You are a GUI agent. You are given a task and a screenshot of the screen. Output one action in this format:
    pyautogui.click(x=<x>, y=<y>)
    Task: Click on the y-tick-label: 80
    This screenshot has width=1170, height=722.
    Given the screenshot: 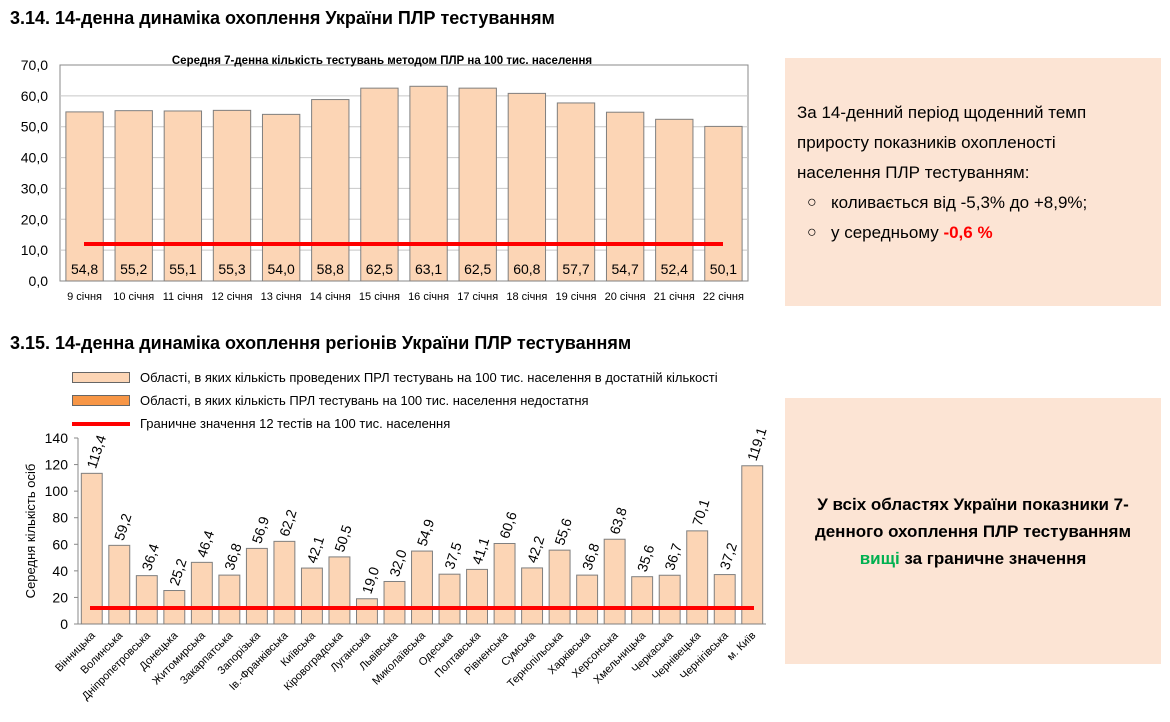 What is the action you would take?
    pyautogui.click(x=60, y=518)
    